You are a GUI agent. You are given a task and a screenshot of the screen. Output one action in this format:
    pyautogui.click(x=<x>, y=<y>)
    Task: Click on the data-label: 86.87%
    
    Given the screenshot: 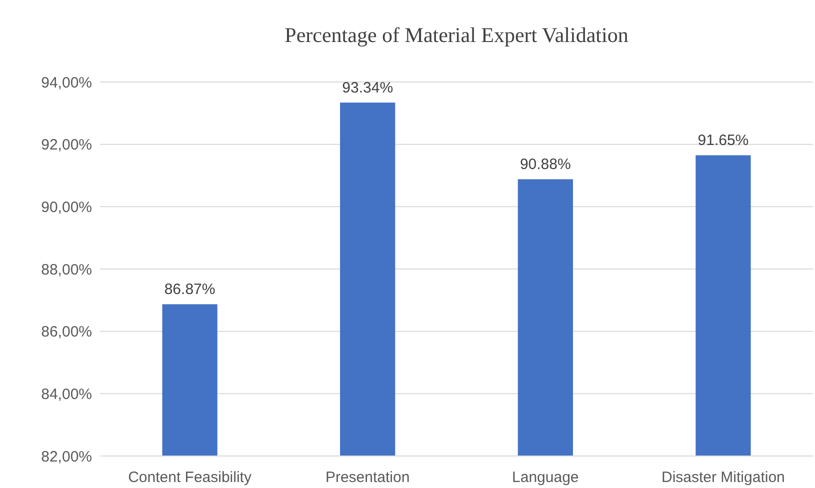 What is the action you would take?
    pyautogui.click(x=190, y=289)
    